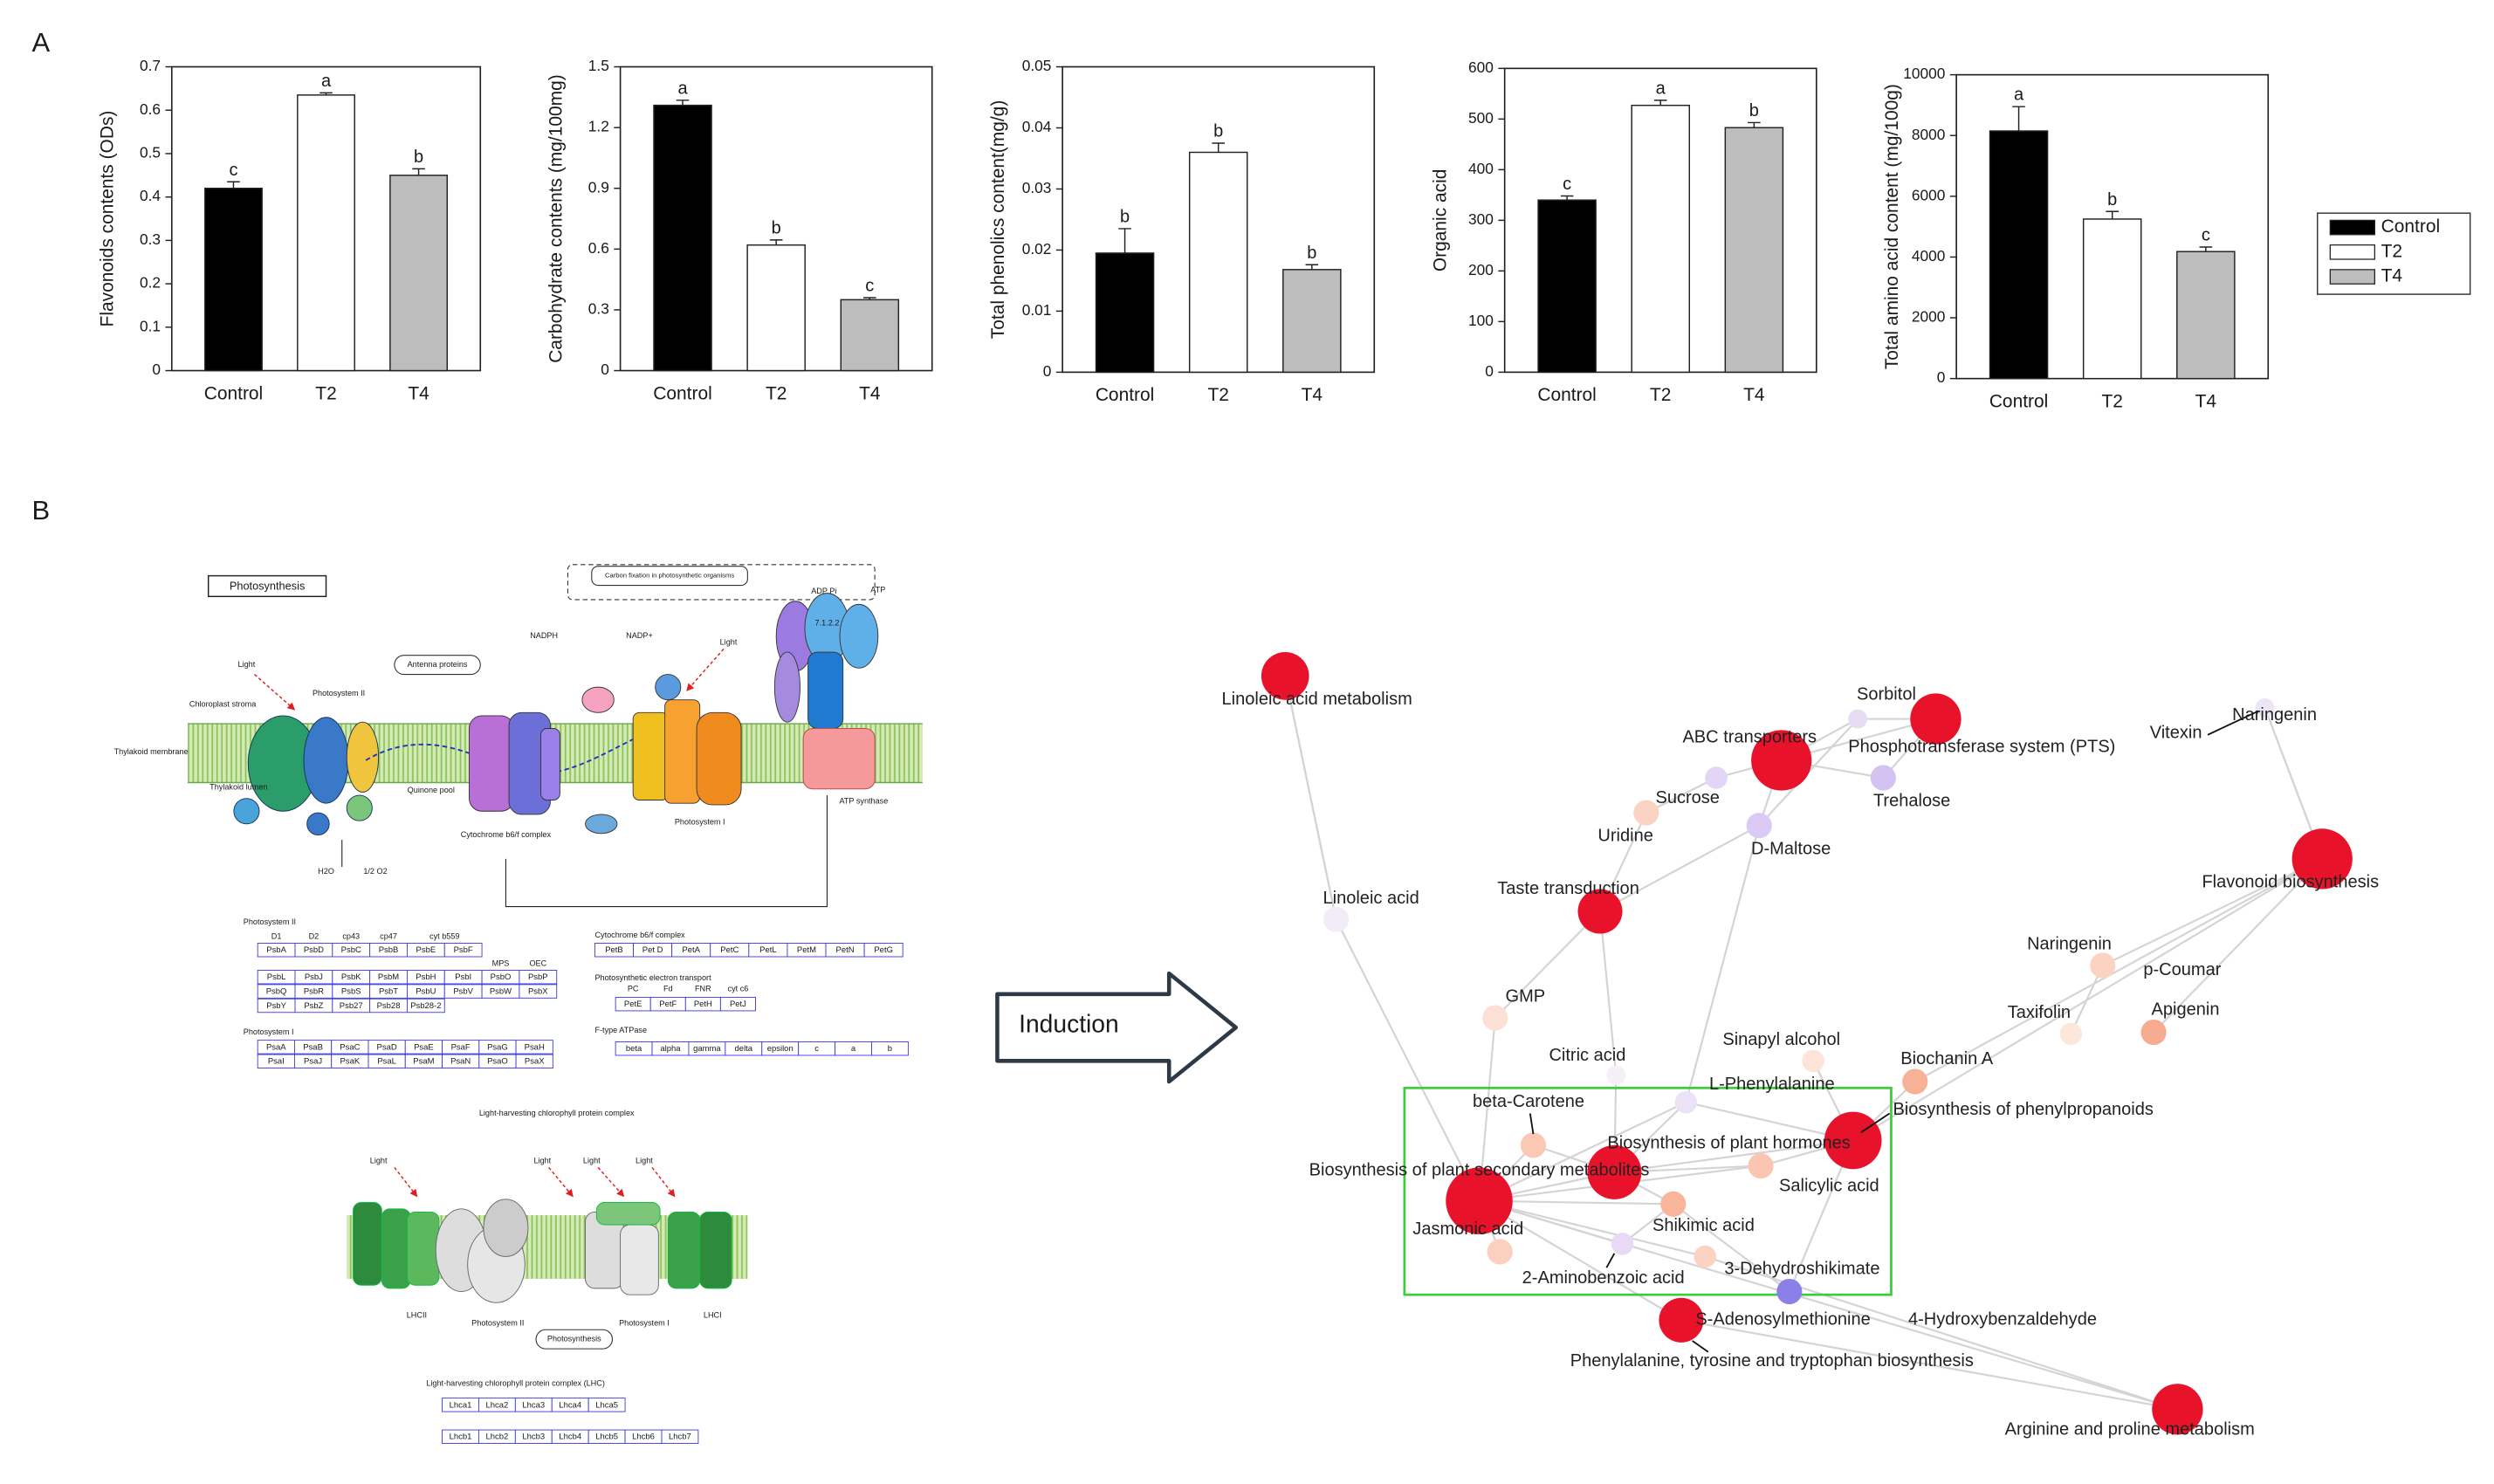 The height and width of the screenshot is (1484, 2494). I want to click on legend-label: T4, so click(2392, 276).